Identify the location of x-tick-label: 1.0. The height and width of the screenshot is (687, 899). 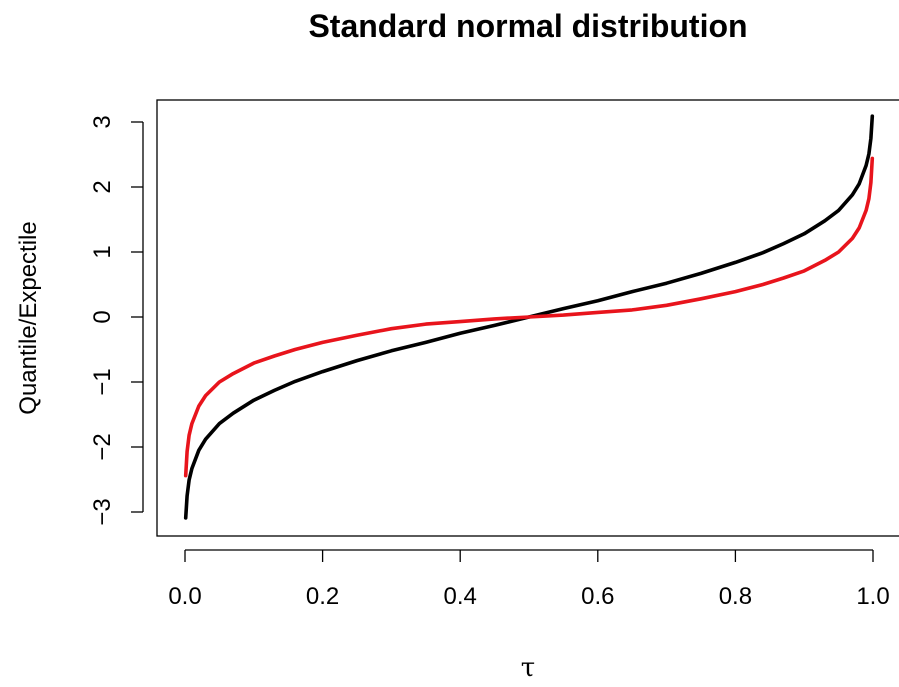
(872, 596).